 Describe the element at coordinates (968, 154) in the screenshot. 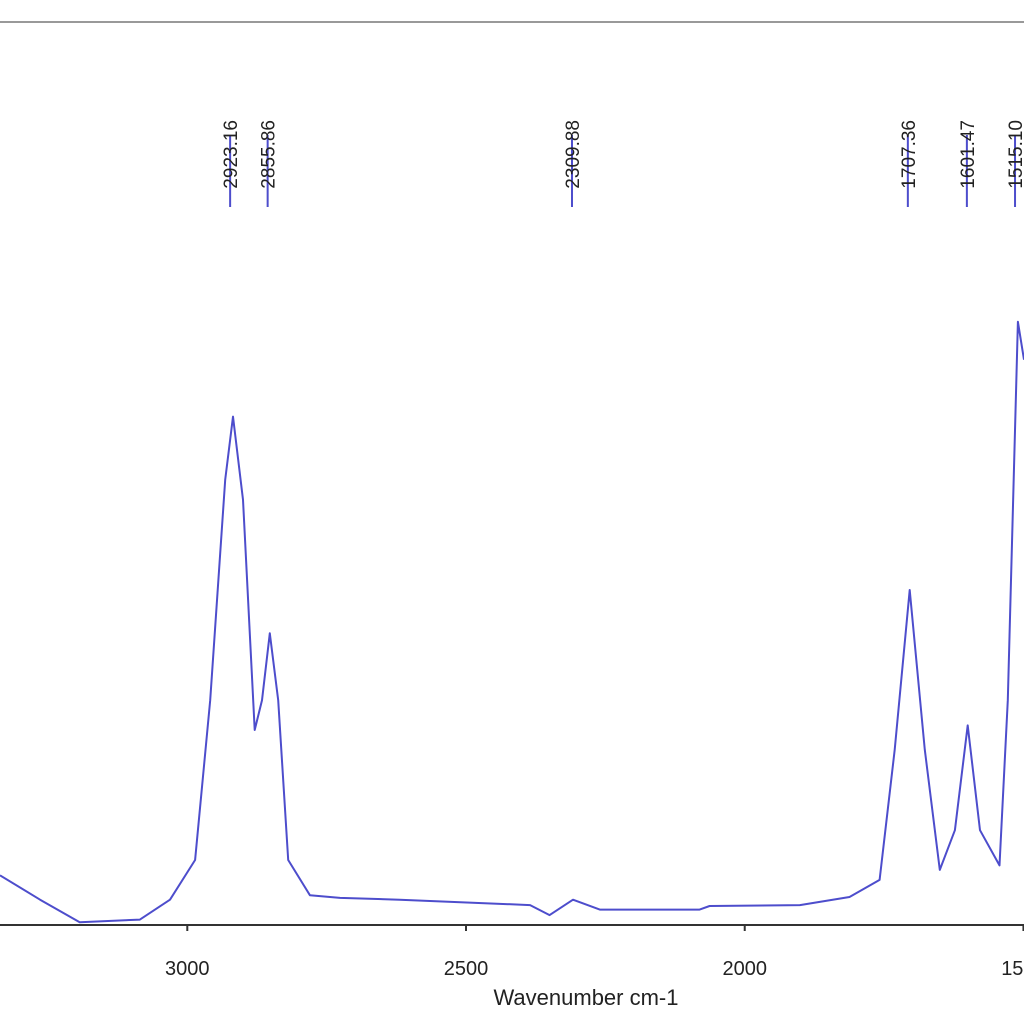

I see `peak-label: 1601.47` at that location.